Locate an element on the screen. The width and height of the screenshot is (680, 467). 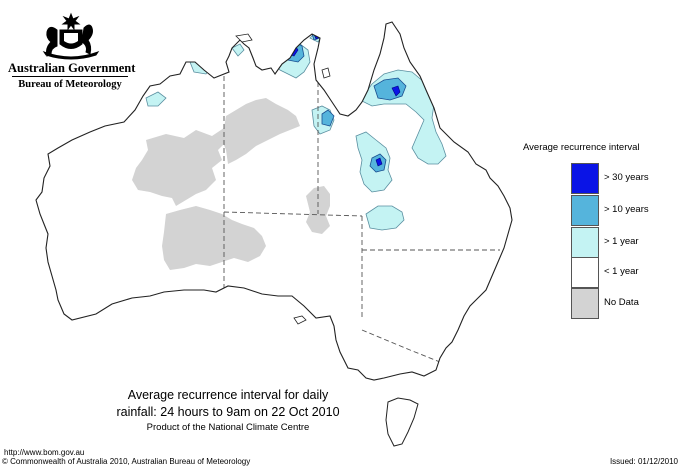
legend-item-over-30-years: > 30 years is located at coordinates (625, 179).